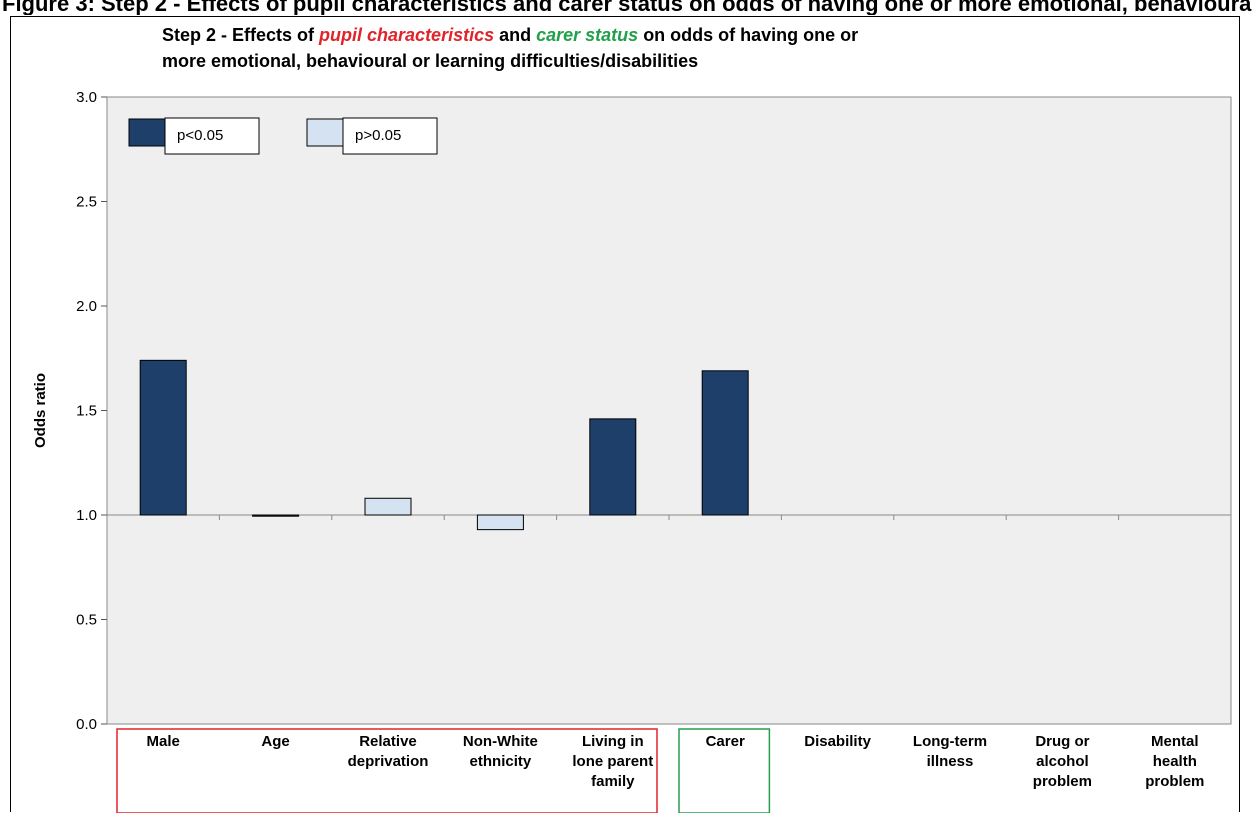  What do you see at coordinates (950, 761) in the screenshot?
I see `category-label-line: illness` at bounding box center [950, 761].